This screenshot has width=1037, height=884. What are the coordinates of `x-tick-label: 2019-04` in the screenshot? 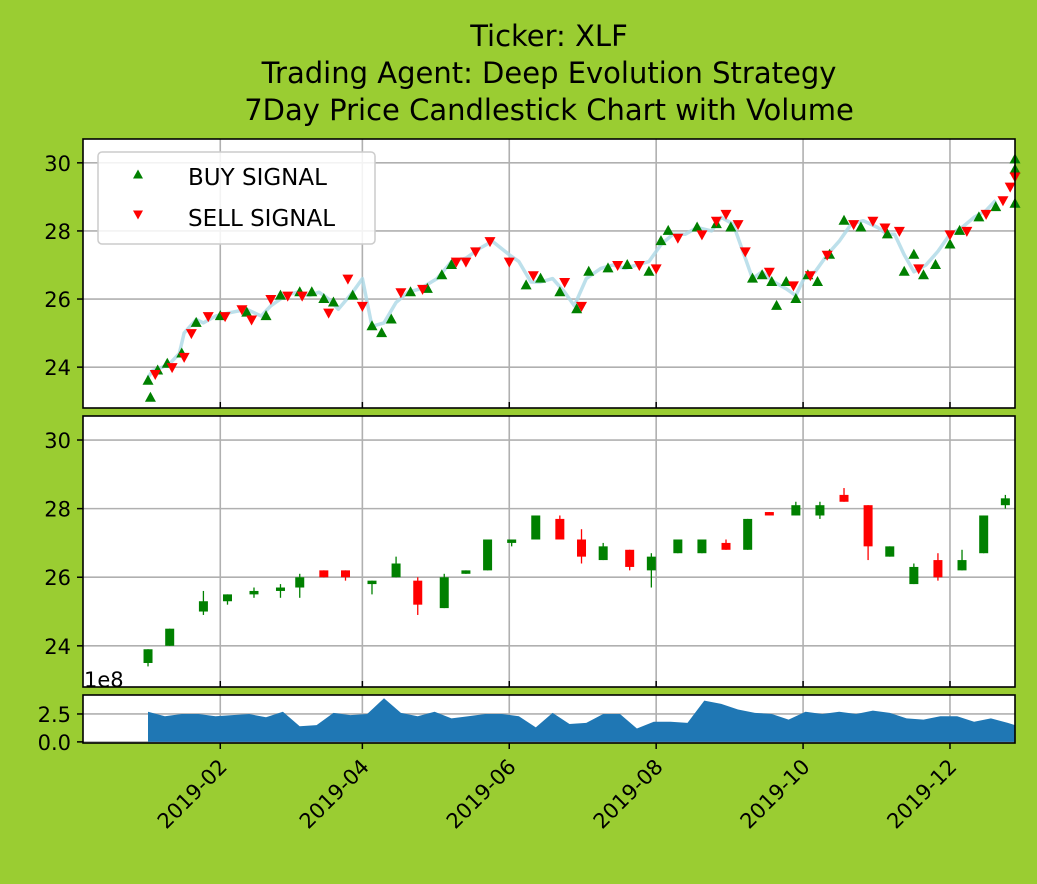 It's located at (334, 794).